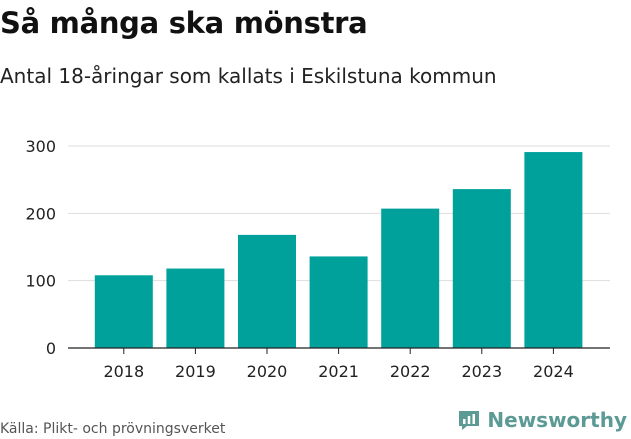 The image size is (631, 439). I want to click on bar-2021, so click(338, 302).